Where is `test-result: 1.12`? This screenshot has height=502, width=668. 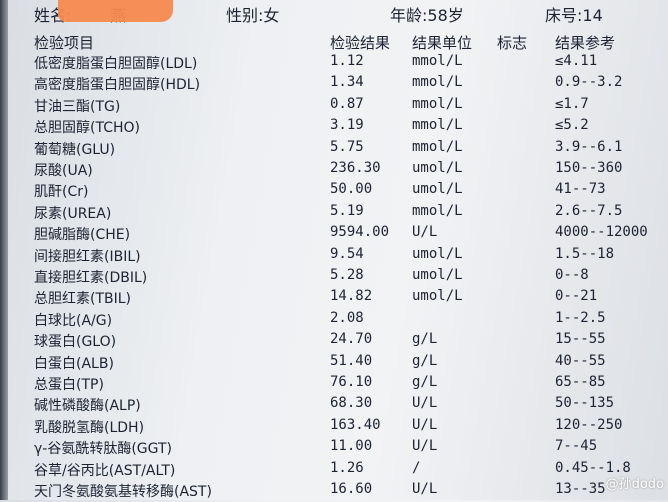 test-result: 1.12 is located at coordinates (347, 61).